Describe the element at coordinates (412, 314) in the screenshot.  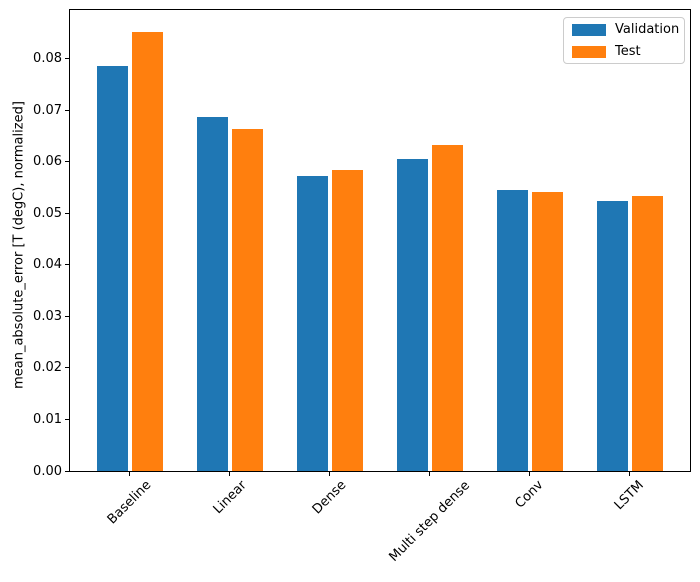
I see `bar-validation-multi-step-dense` at that location.